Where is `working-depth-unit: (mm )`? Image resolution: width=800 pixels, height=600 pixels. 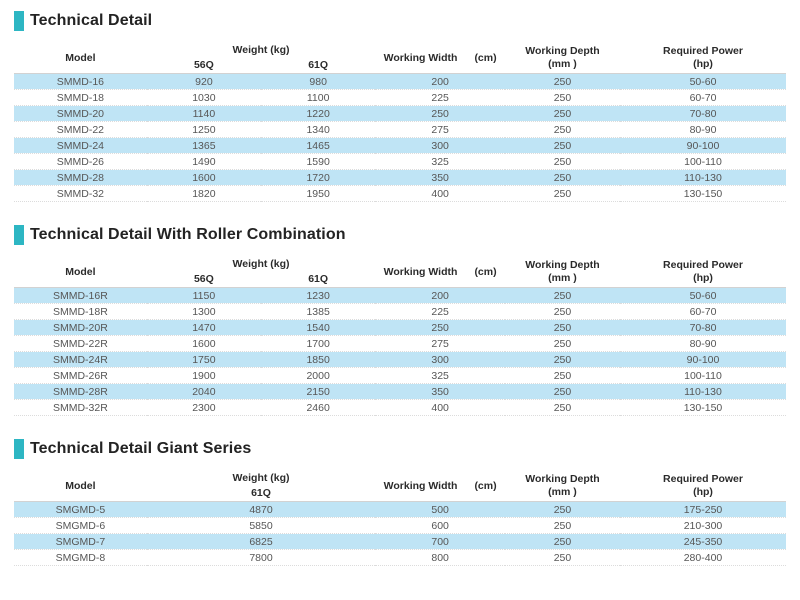
working-depth-unit: (mm ) is located at coordinates (562, 278).